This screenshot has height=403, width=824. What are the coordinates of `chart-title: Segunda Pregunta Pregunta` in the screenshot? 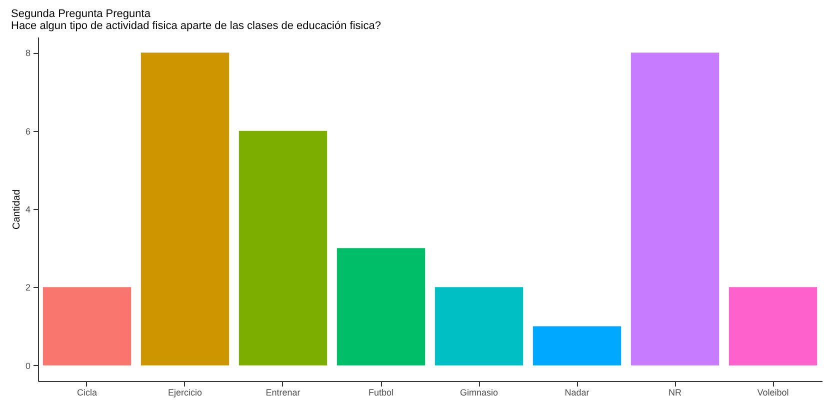 It's located at (81, 14).